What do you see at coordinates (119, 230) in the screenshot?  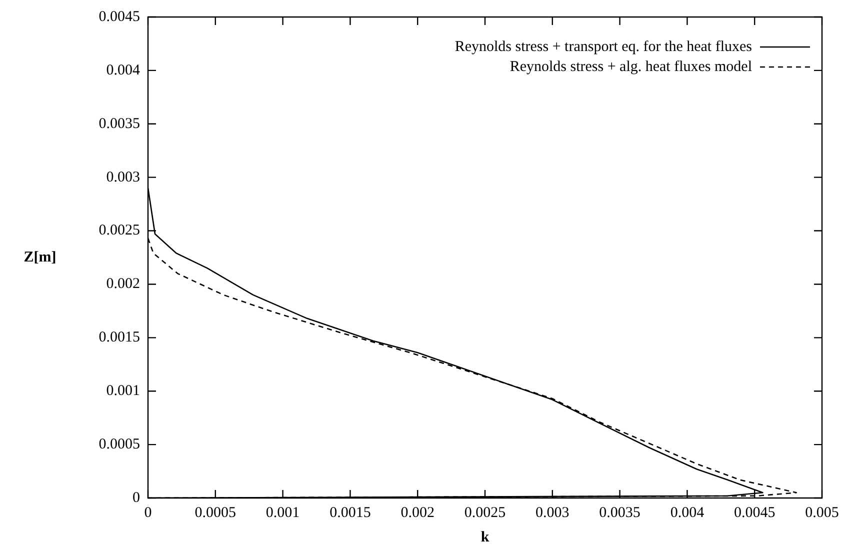 I see `y-tick-label: 0.0025` at bounding box center [119, 230].